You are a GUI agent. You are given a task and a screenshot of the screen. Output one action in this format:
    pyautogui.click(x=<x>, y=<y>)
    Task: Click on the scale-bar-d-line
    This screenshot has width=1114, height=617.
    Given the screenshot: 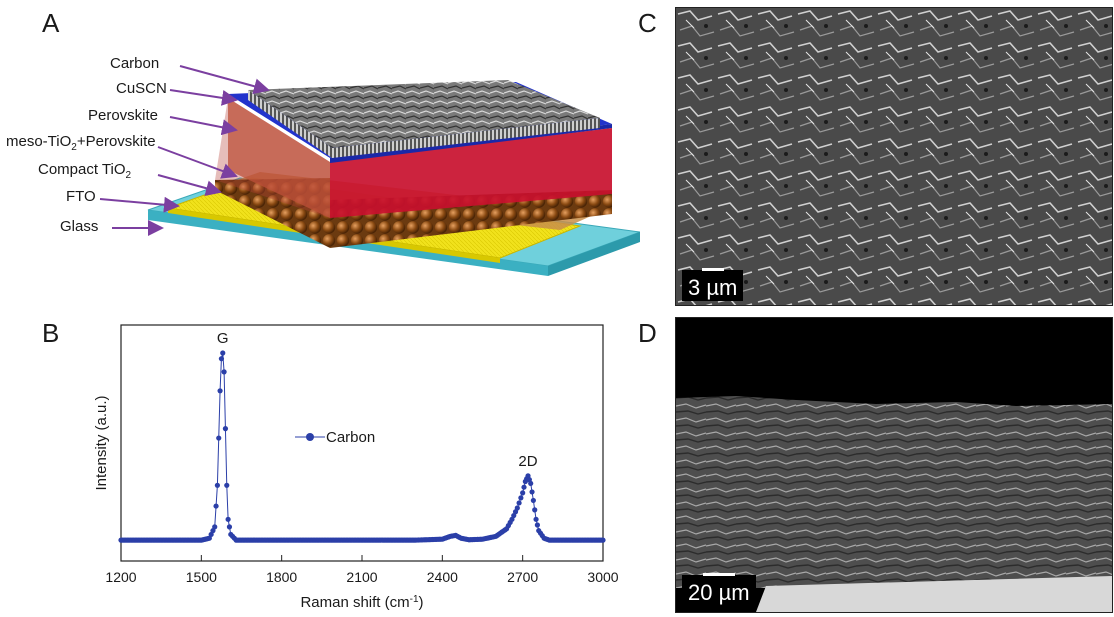 What is the action you would take?
    pyautogui.click(x=718, y=574)
    